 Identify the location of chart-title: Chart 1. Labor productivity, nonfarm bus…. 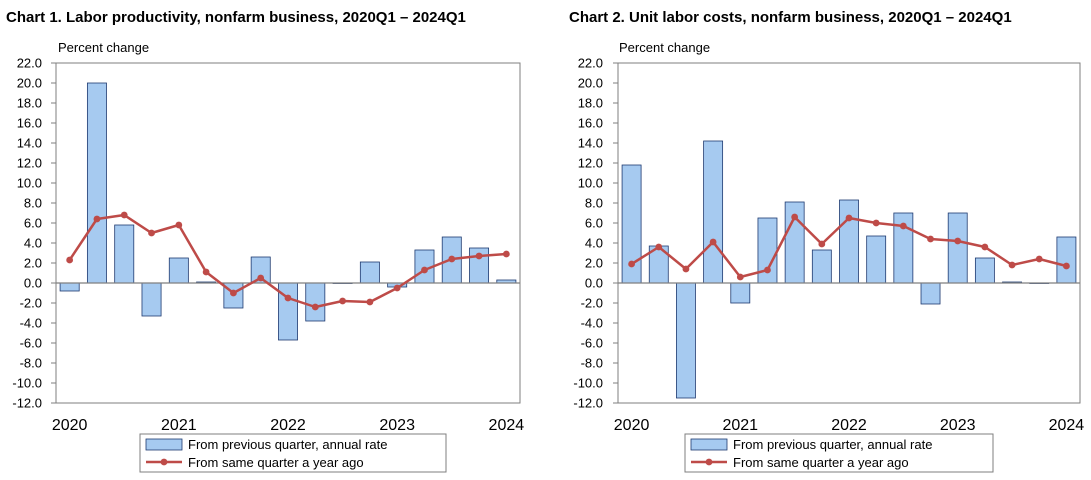
(236, 17).